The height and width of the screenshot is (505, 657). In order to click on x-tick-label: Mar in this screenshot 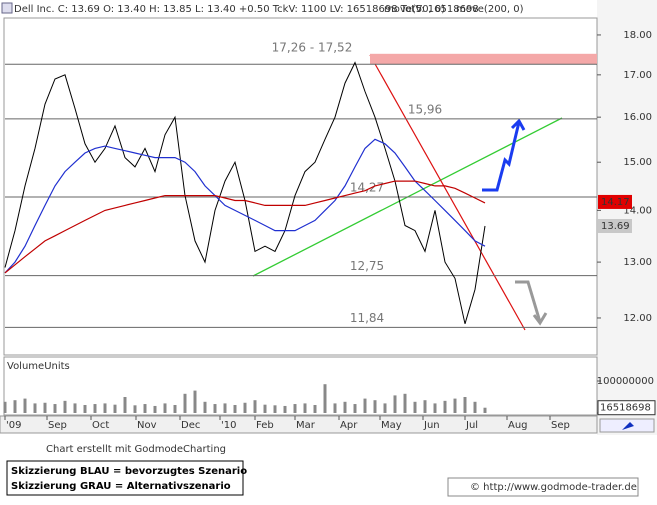, I will do `click(306, 425)`.